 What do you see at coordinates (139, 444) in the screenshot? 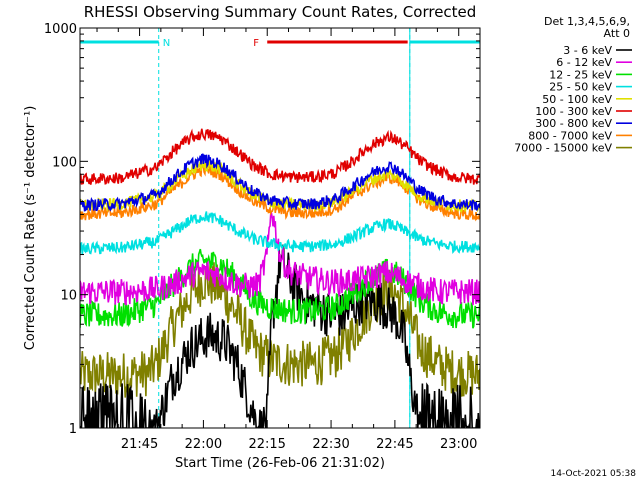
I see `x-tick-label: 21:45` at bounding box center [139, 444].